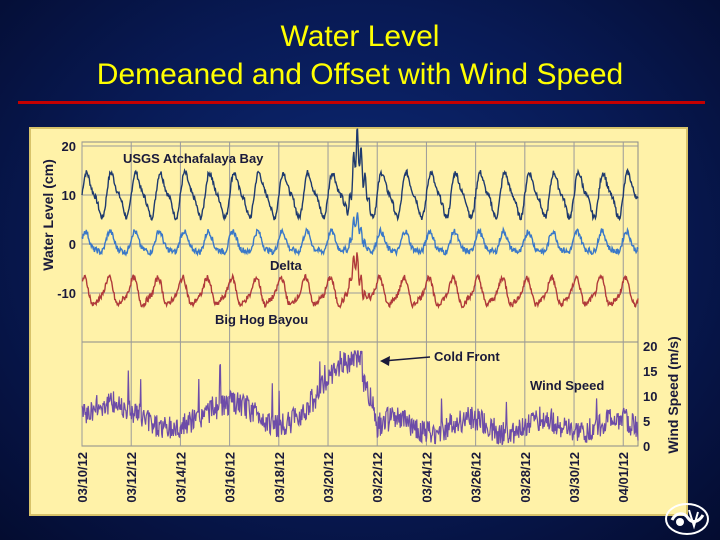 The width and height of the screenshot is (720, 540). What do you see at coordinates (48, 215) in the screenshot?
I see `left-axis-title: Water Level (cm)` at bounding box center [48, 215].